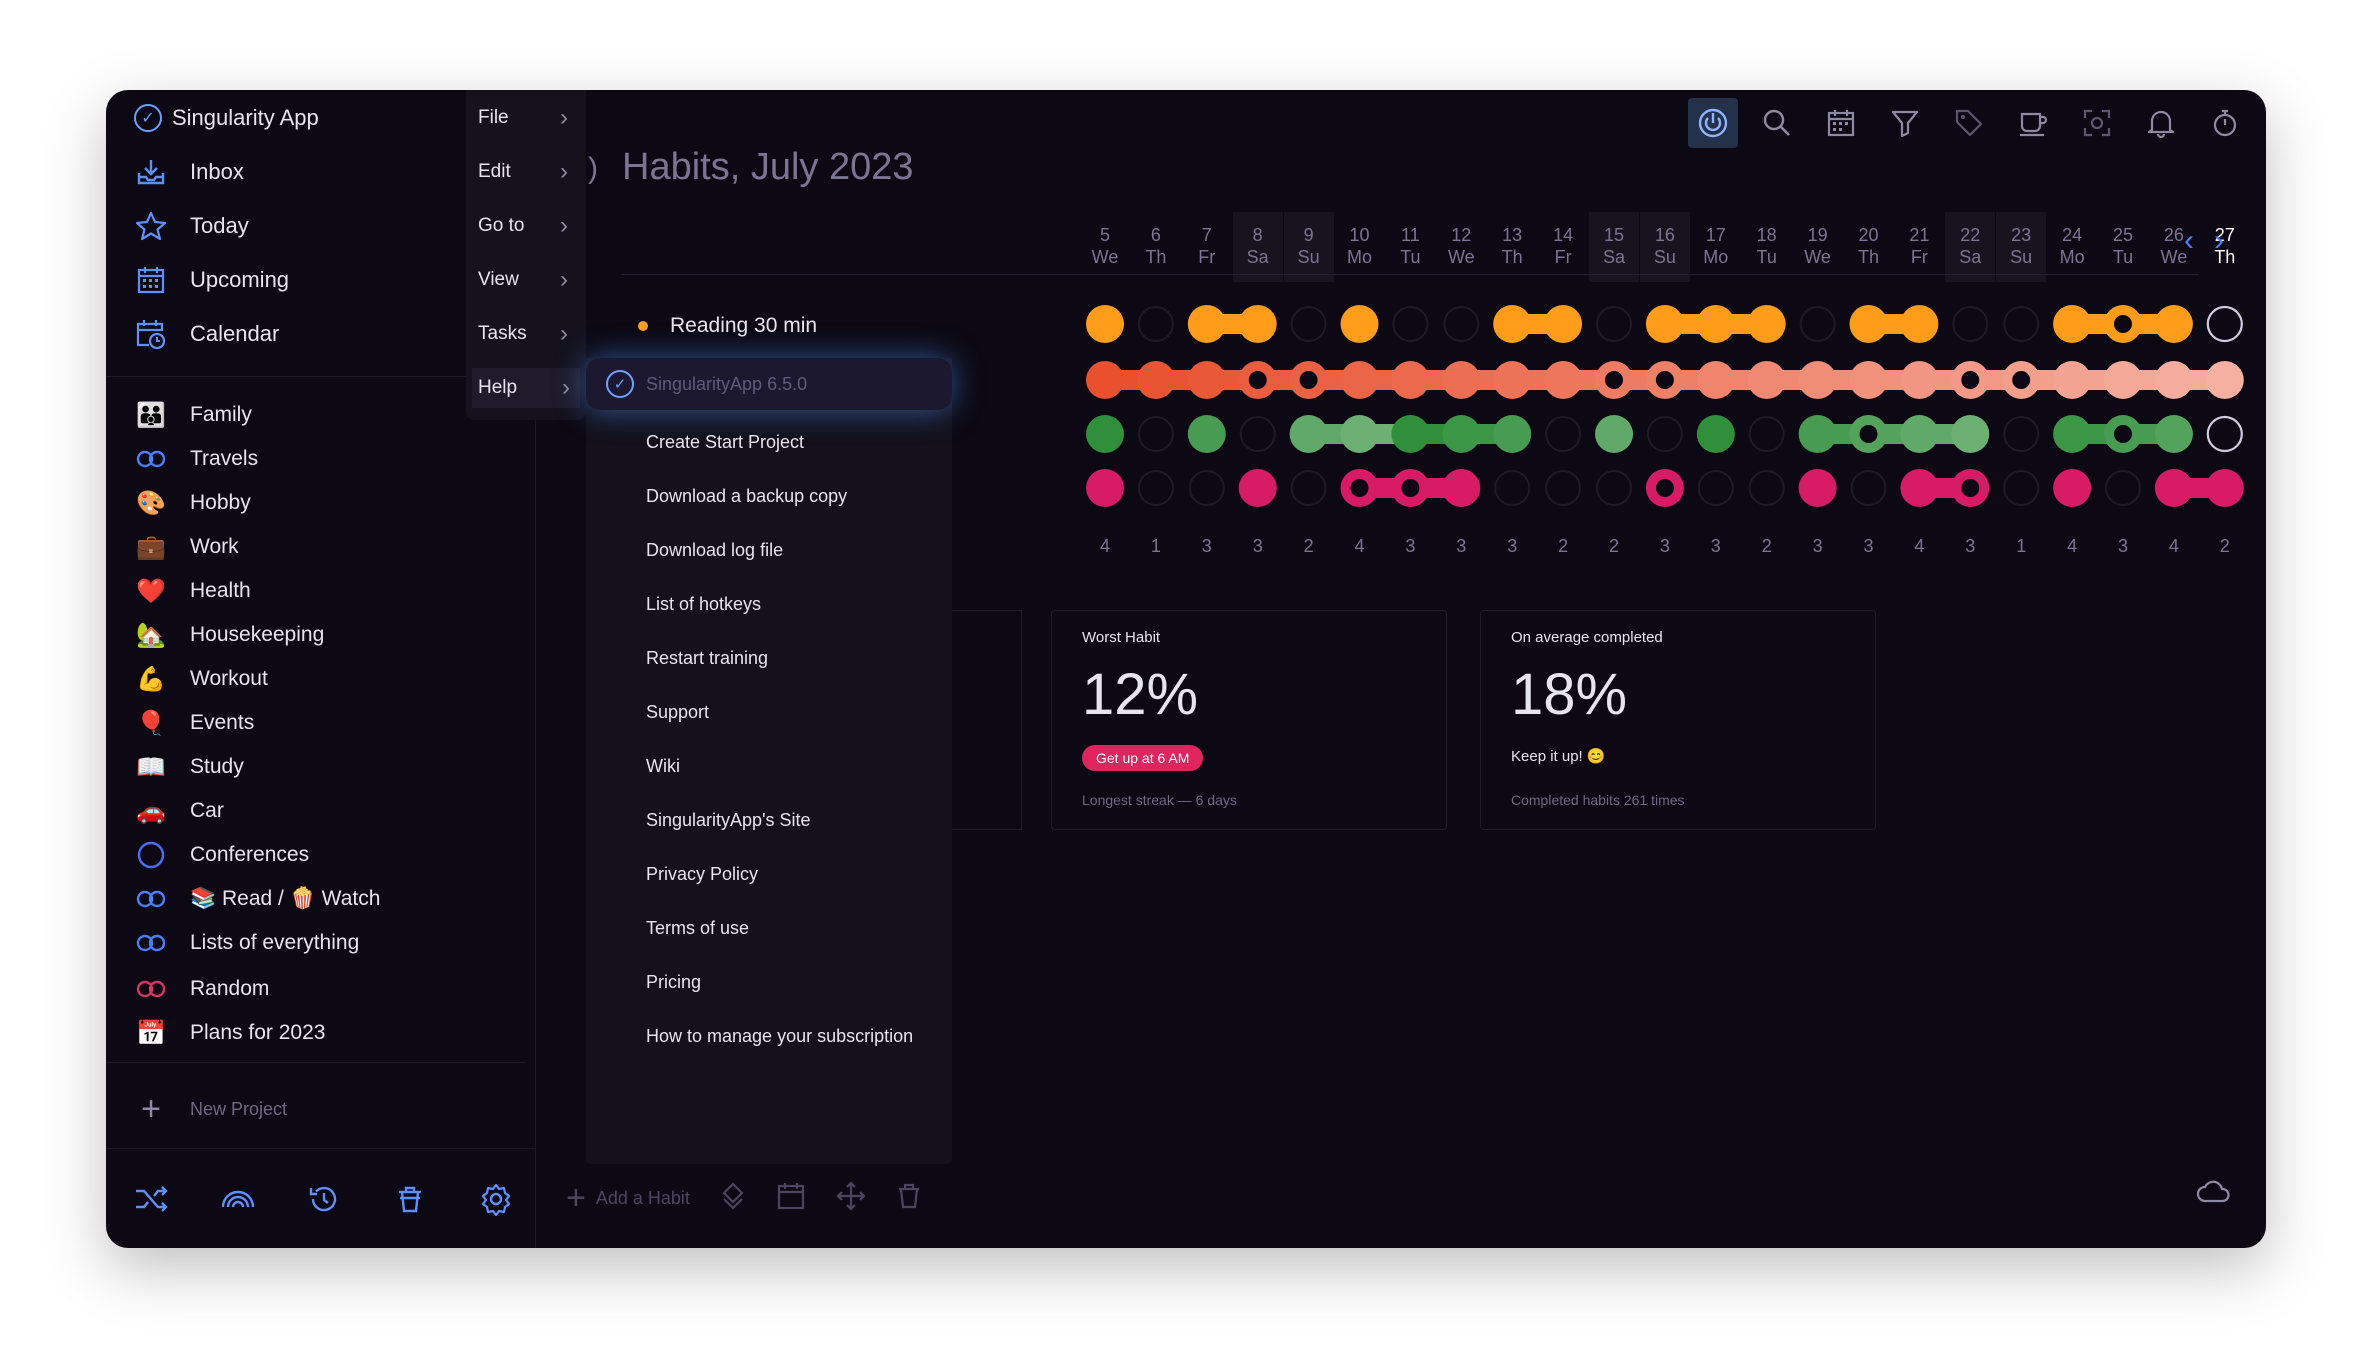 This screenshot has height=1368, width=2370. I want to click on project-item: Conferences, so click(221, 855).